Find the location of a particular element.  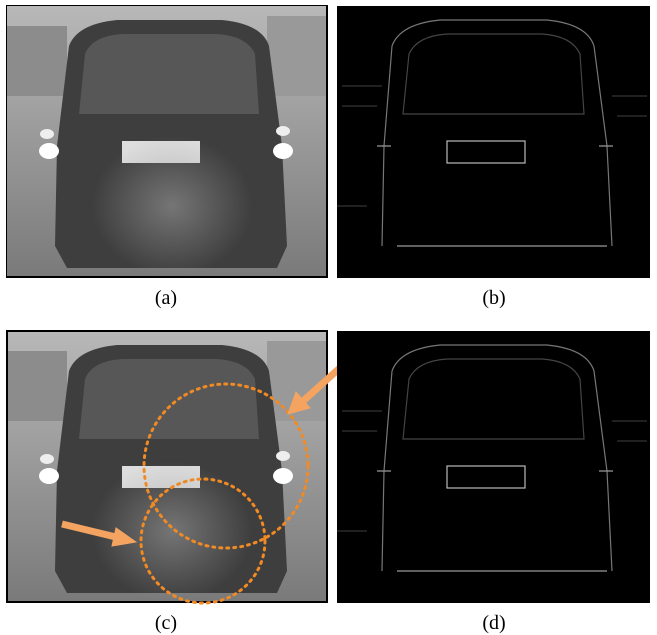

caption: (d) is located at coordinates (493, 623).